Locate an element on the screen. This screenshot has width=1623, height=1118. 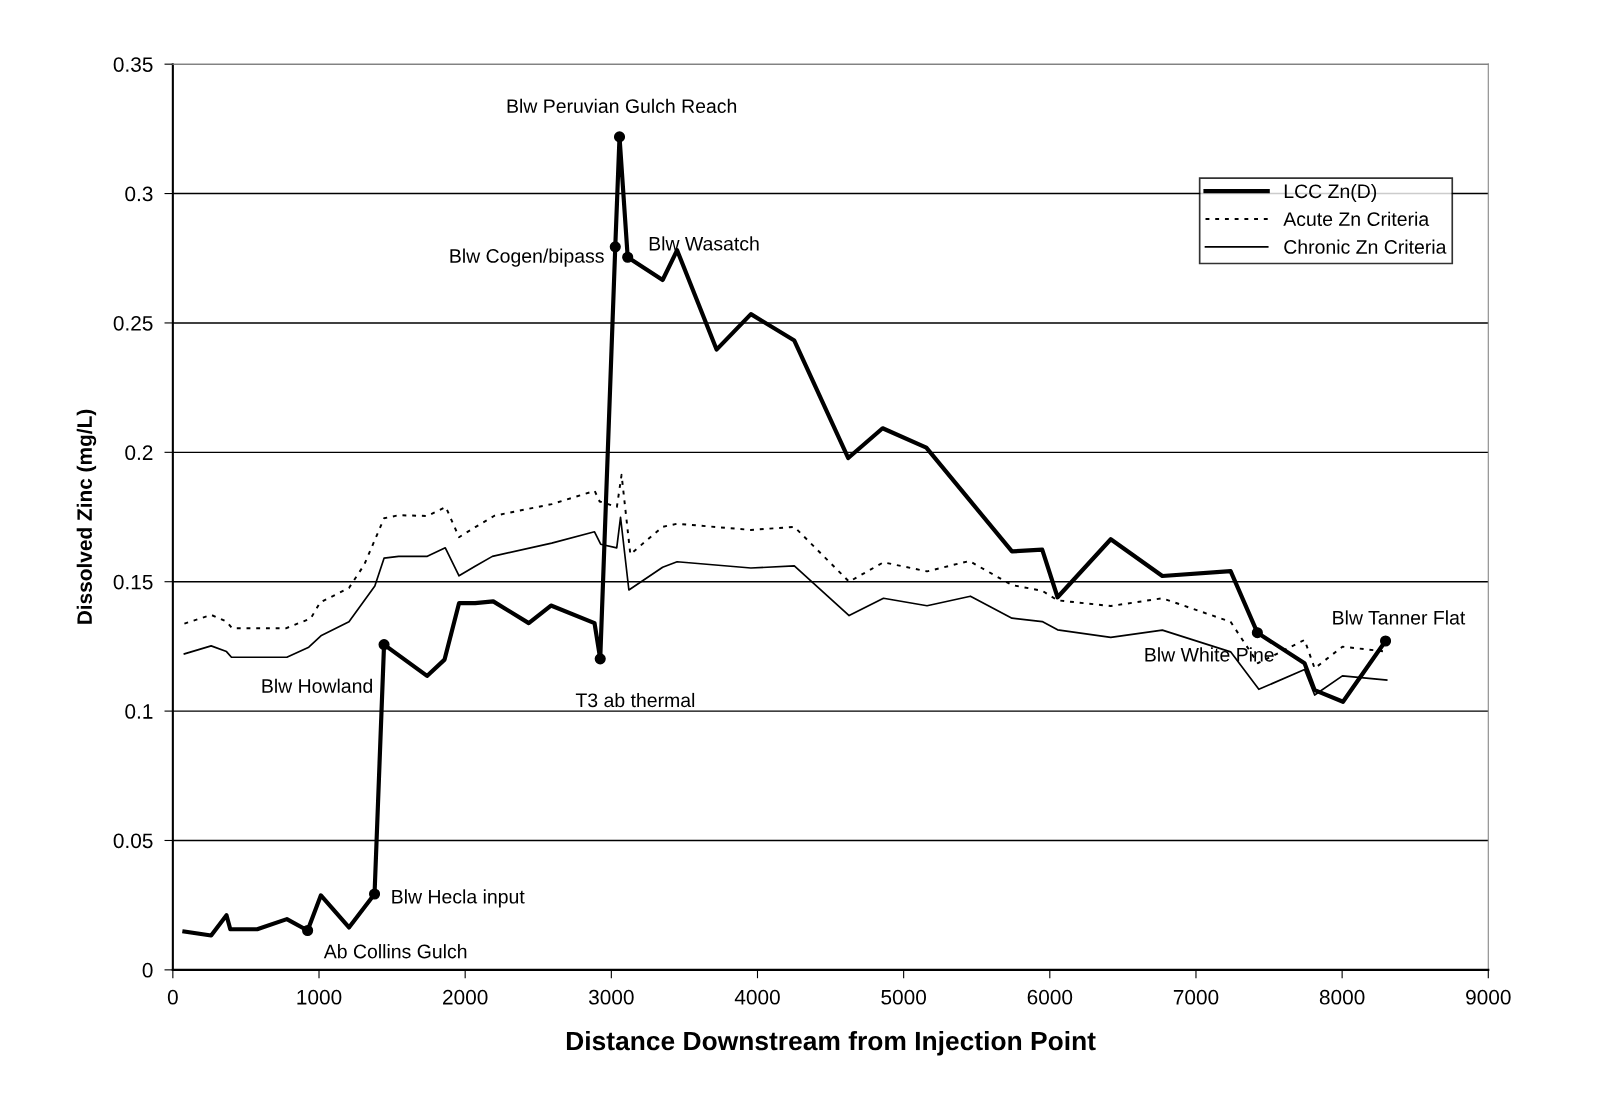
x-tick-label: 0 is located at coordinates (172, 997).